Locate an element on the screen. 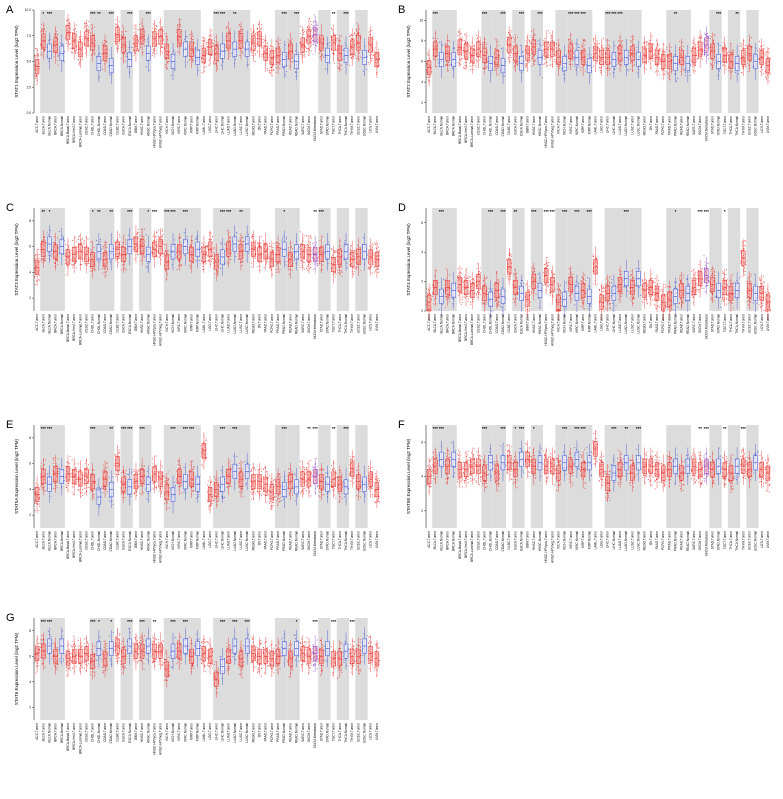 Image resolution: width=783 pixels, height=799 pixels. x-tick-label: CESC.Tumor is located at coordinates (478, 125).